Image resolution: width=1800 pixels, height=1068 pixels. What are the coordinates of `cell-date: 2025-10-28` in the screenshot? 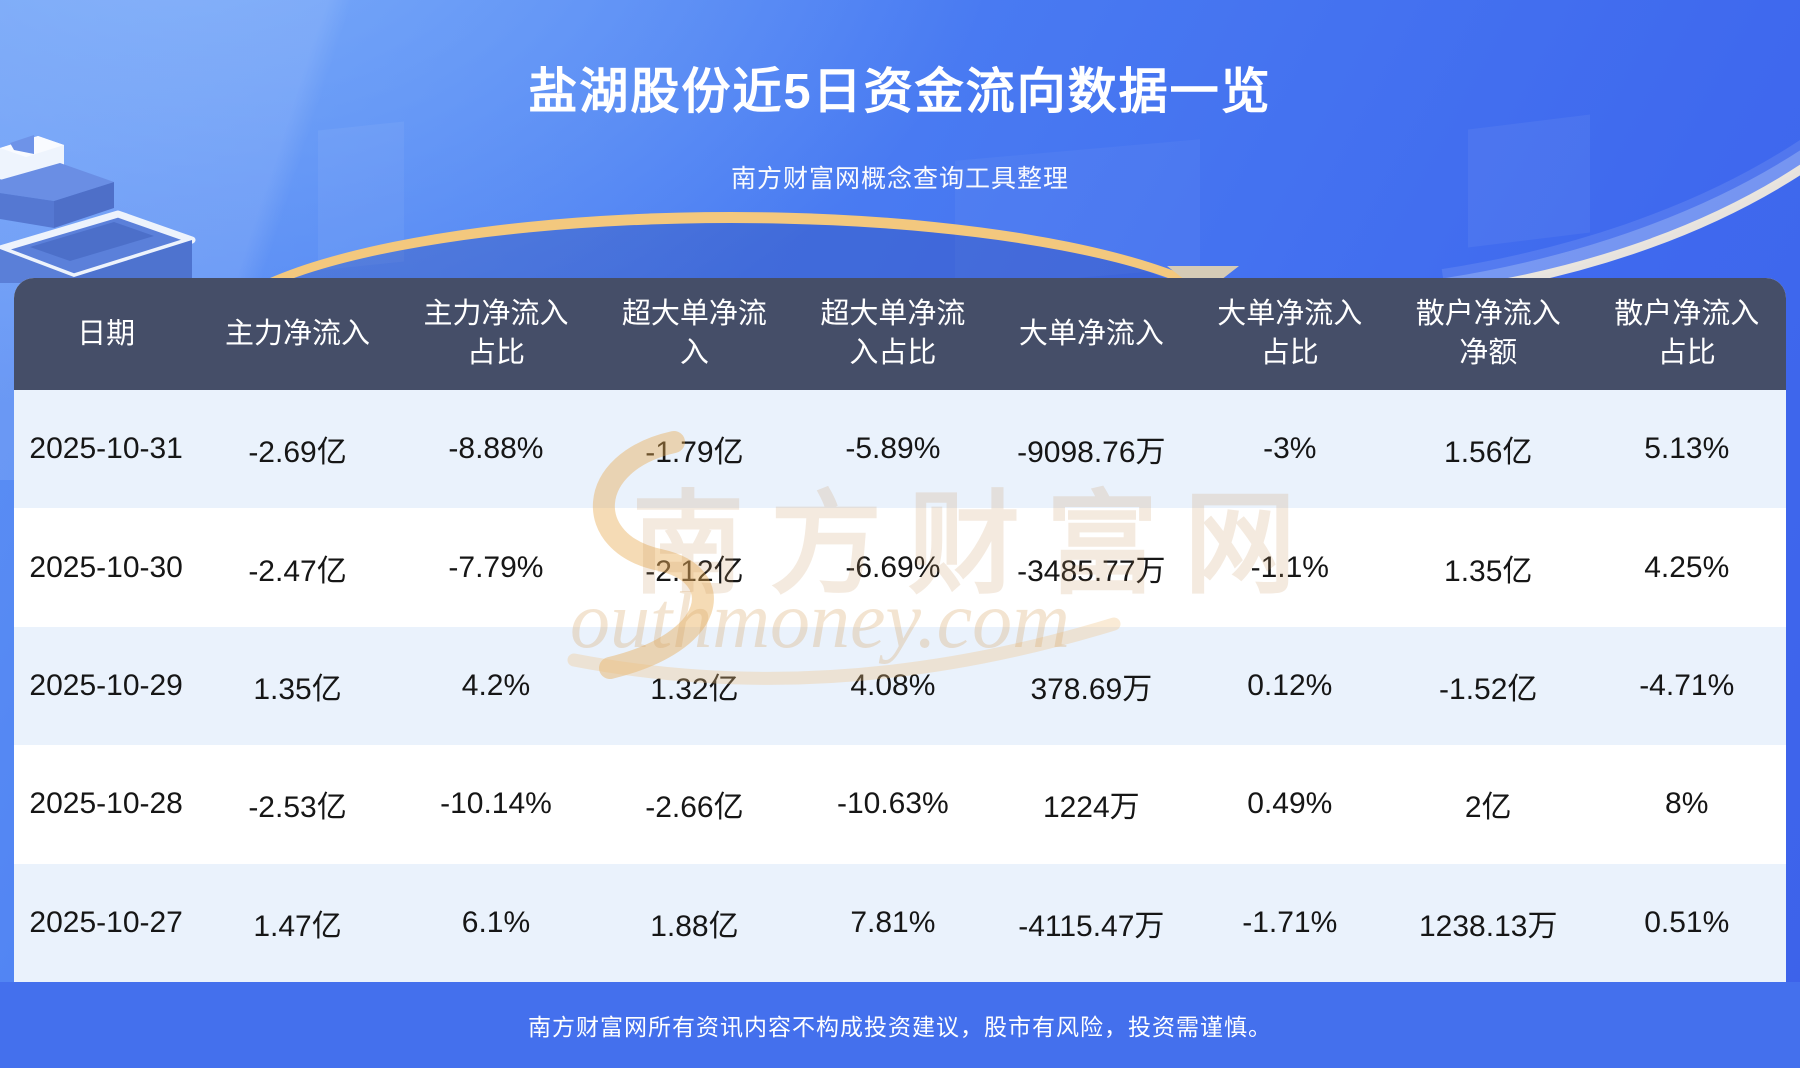 It's located at (106, 804).